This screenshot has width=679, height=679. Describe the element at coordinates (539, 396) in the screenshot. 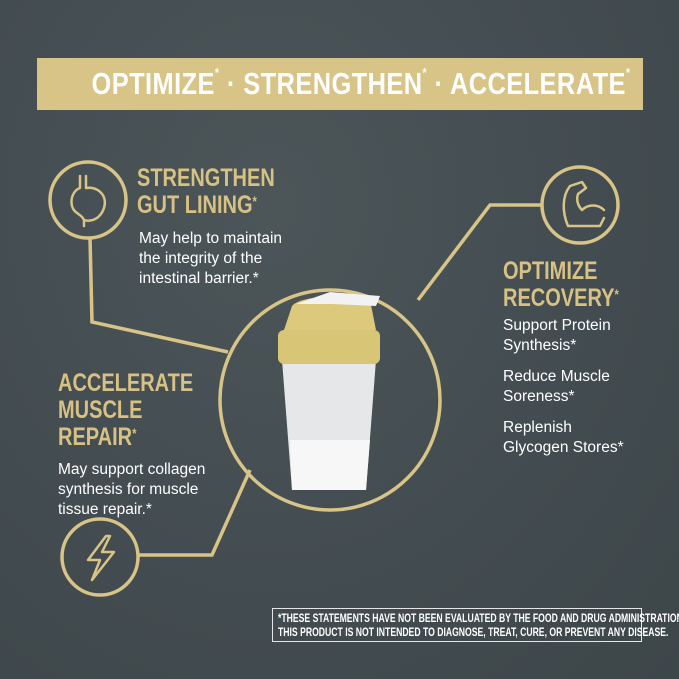

I see `text-line: Soreness*` at that location.